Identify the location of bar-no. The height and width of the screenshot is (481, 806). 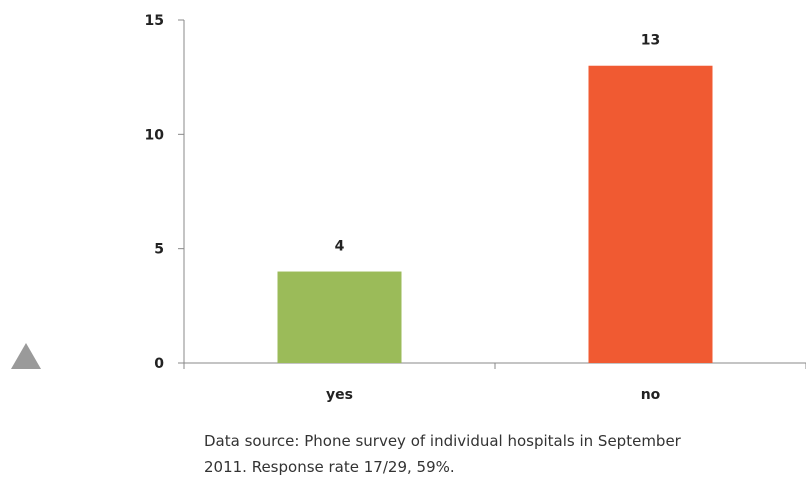
(650, 214).